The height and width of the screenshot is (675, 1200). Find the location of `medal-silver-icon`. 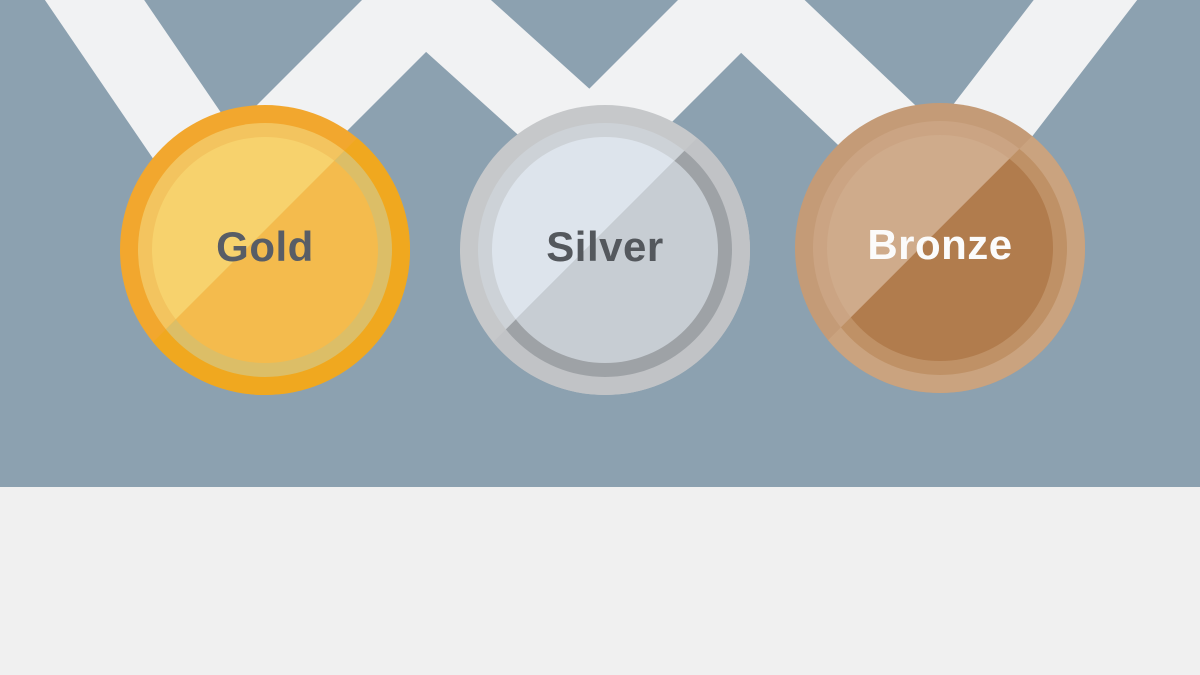

medal-silver-icon is located at coordinates (605, 250).